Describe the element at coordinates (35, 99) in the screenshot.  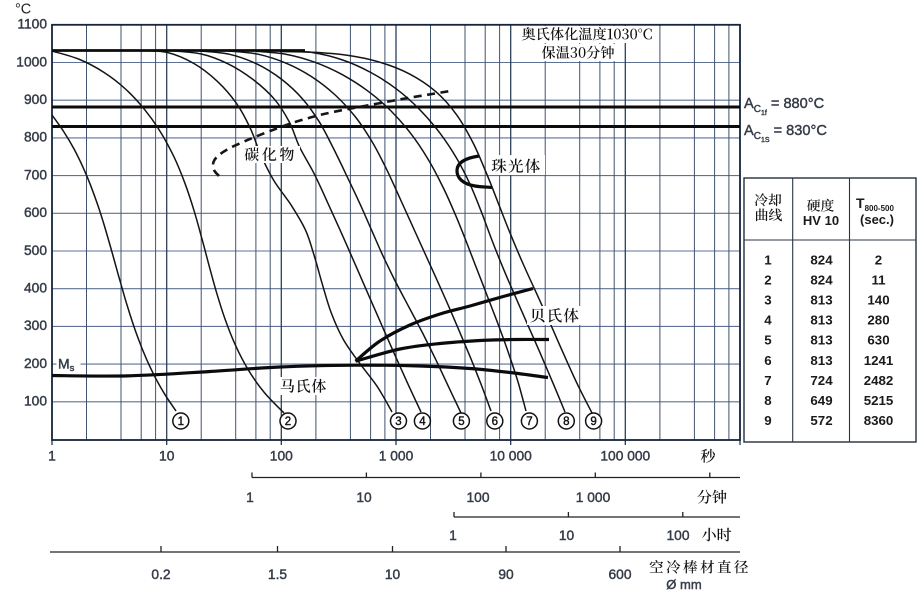
I see `svg-text: 900` at that location.